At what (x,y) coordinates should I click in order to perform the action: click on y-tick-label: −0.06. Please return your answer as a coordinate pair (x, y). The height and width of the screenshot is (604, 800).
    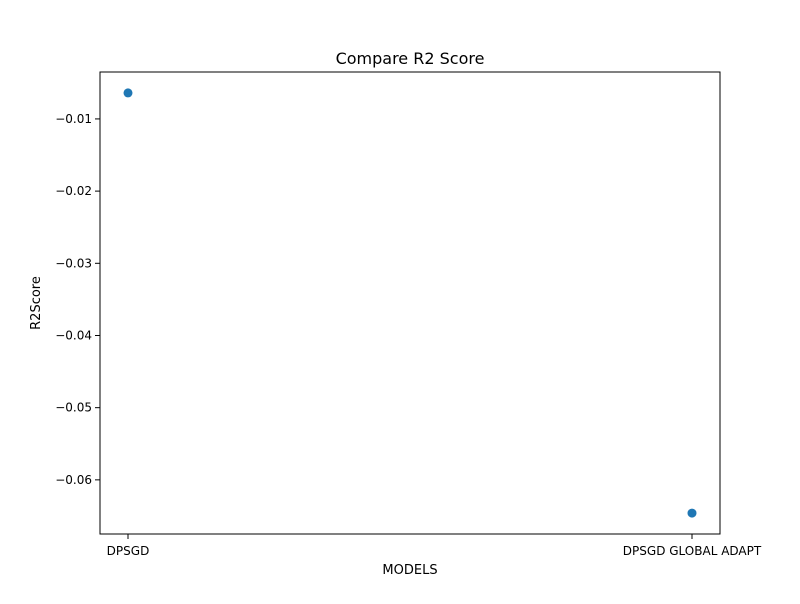
    Looking at the image, I should click on (73, 480).